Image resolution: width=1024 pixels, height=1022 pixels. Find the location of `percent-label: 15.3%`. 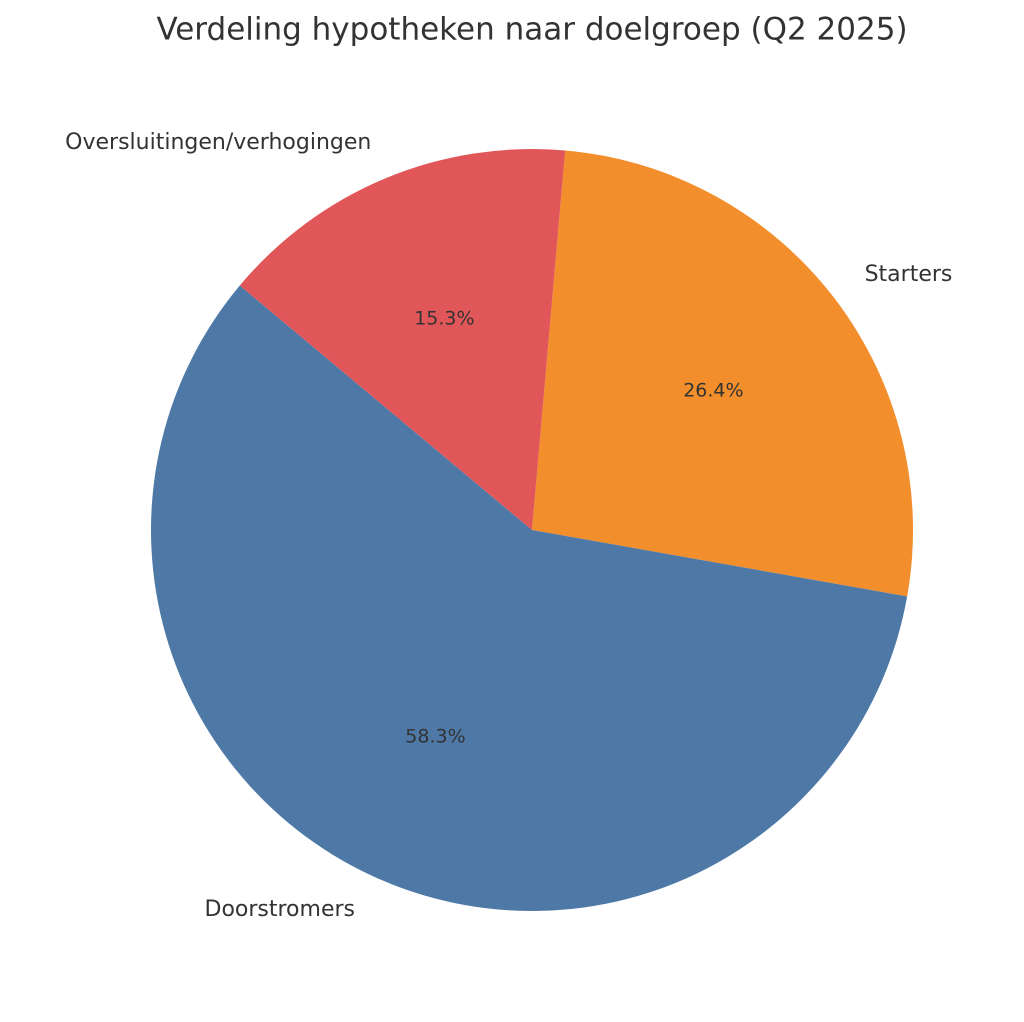

percent-label: 15.3% is located at coordinates (444, 318).